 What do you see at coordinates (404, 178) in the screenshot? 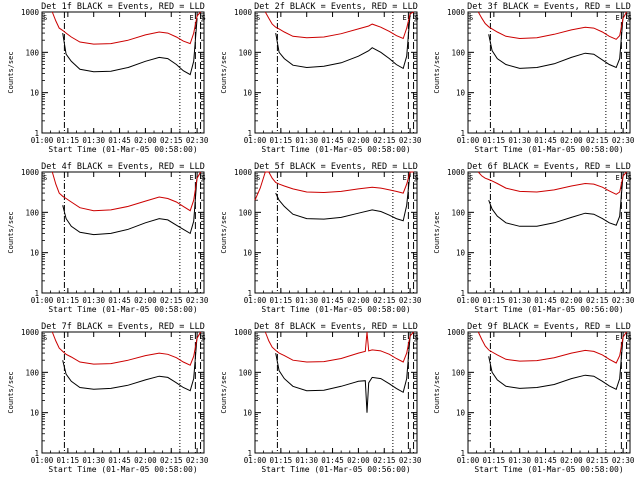
I see `panel-5-marker-e: E` at bounding box center [404, 178].